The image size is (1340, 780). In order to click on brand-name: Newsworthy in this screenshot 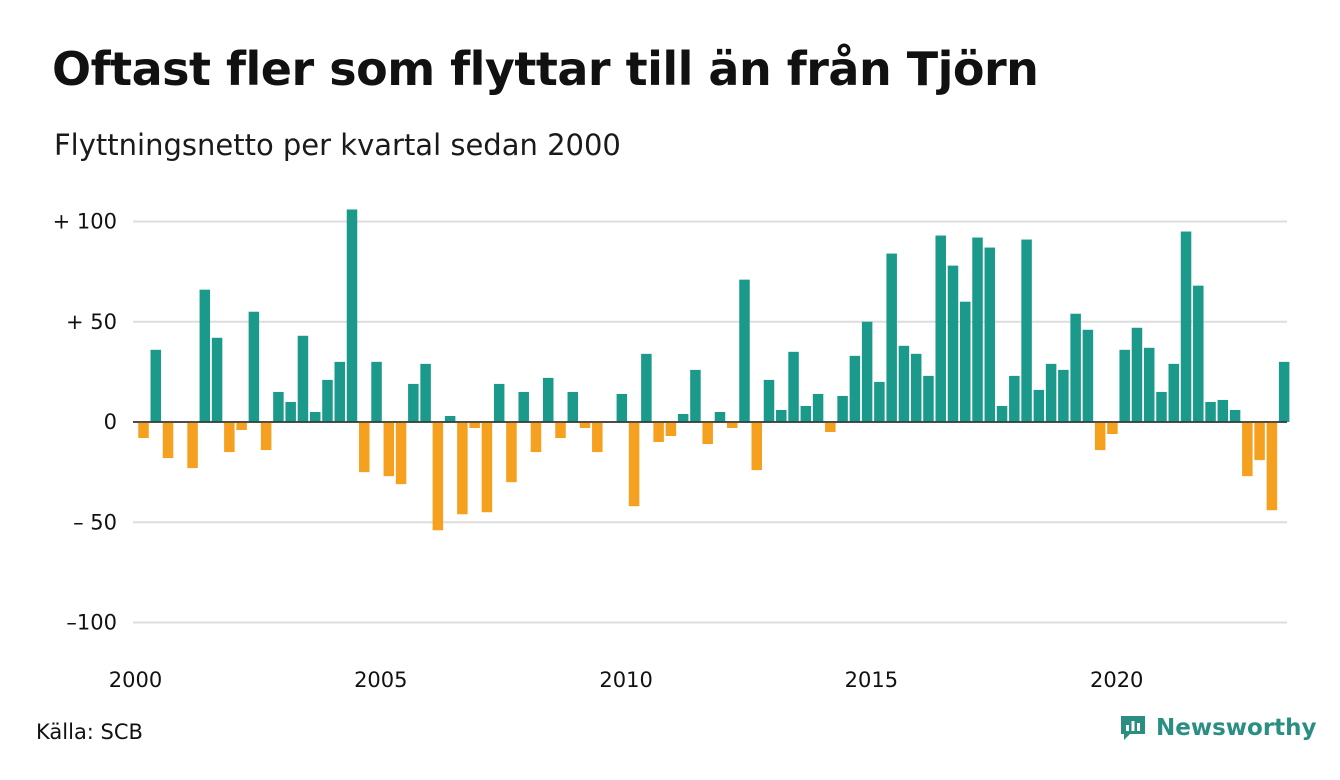, I will do `click(1236, 728)`.